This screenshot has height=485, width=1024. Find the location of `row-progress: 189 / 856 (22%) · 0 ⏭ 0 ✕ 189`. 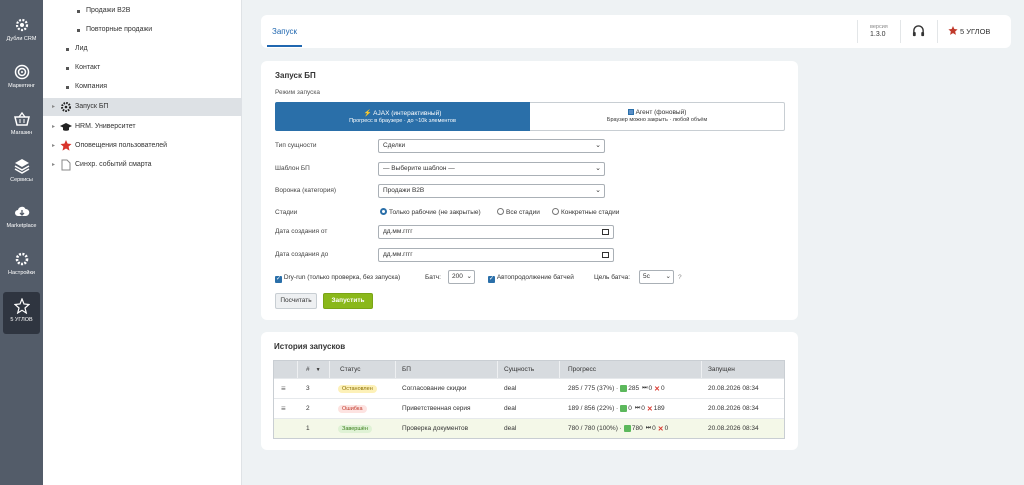

row-progress: 189 / 856 (22%) · 0 ⏭ 0 ✕ 189 is located at coordinates (616, 408).